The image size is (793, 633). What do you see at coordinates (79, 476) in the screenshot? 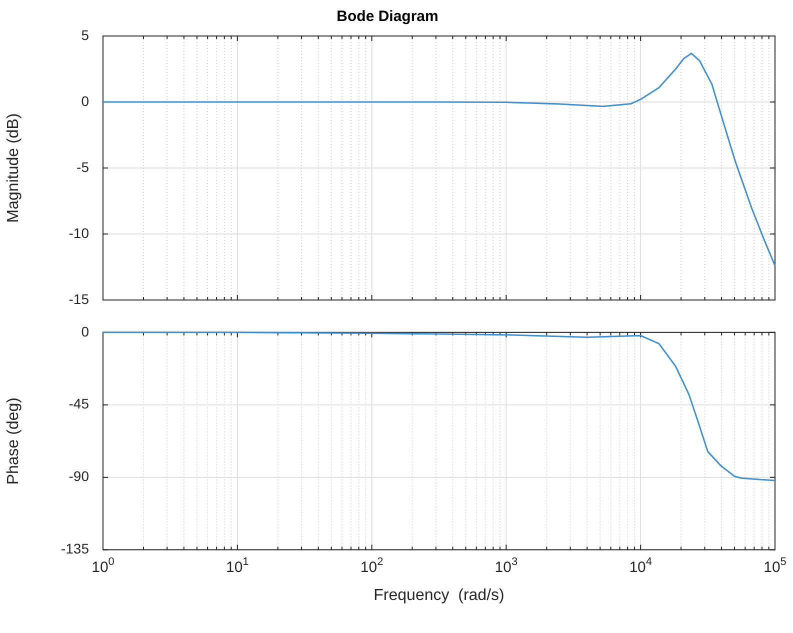
I see `y-tick-label: -90` at bounding box center [79, 476].